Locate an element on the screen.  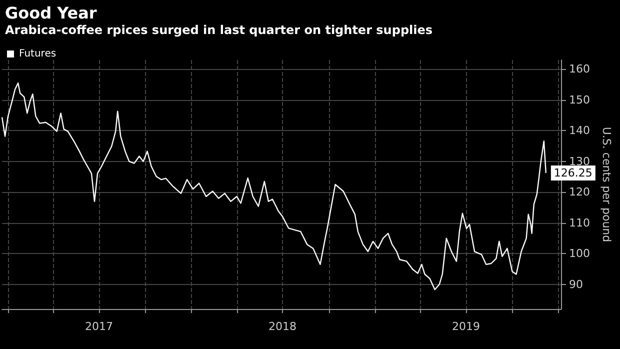
chart-subtitle: Arabica-coffee rpices surged in last quarter on tighter supplies is located at coordinates (219, 30).